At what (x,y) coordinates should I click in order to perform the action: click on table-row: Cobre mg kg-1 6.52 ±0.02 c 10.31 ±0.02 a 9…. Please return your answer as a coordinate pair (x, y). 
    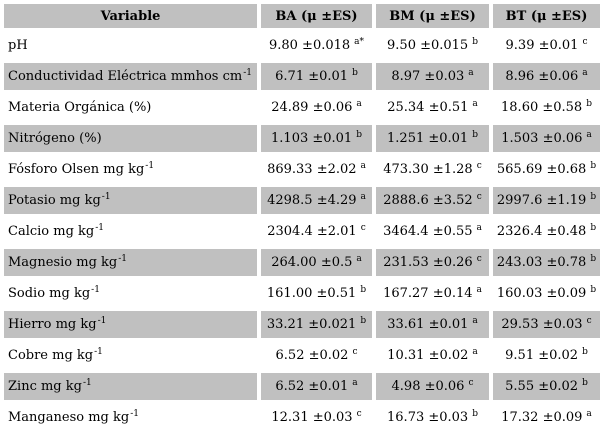
    Looking at the image, I should click on (302, 355).